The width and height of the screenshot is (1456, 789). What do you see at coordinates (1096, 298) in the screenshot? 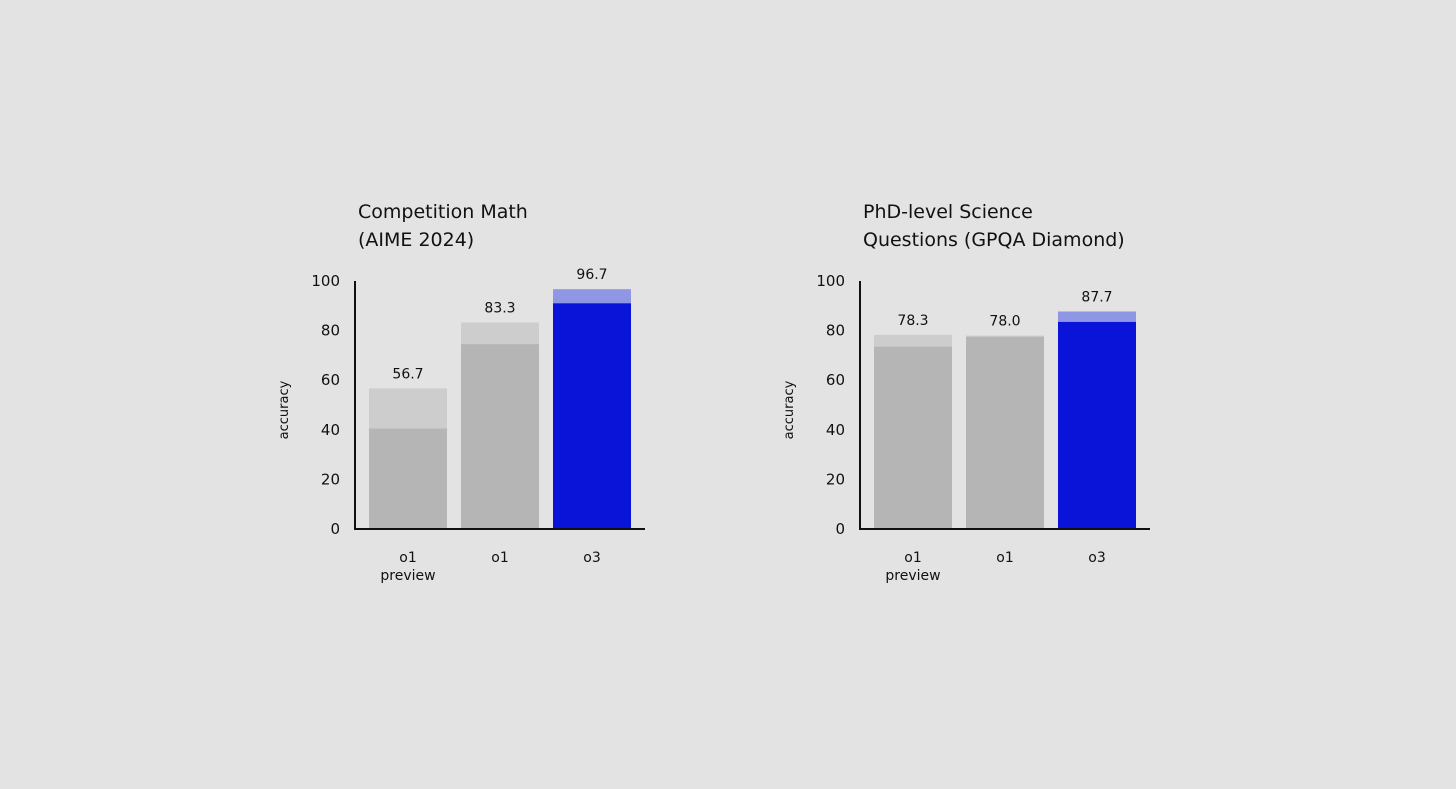
I see `data-label: 87.7` at bounding box center [1096, 298].